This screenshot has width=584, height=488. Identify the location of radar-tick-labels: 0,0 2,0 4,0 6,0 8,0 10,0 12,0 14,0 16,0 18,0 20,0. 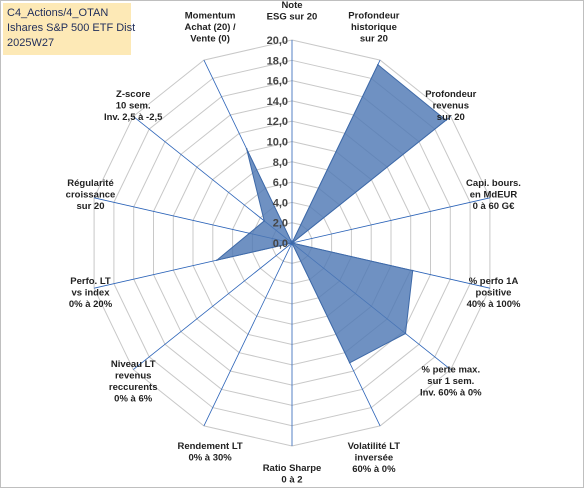
(277, 142).